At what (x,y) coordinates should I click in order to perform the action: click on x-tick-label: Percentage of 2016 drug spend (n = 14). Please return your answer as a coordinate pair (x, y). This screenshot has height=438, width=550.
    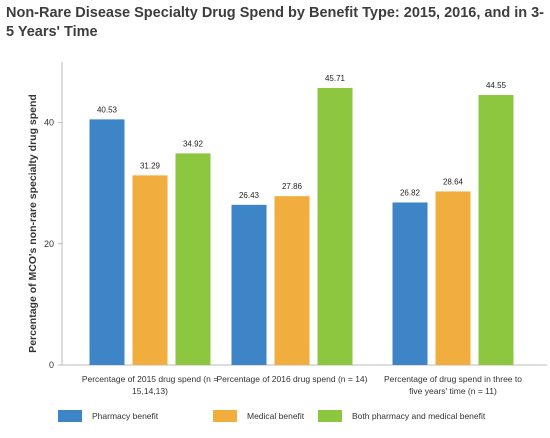
    Looking at the image, I should click on (292, 379).